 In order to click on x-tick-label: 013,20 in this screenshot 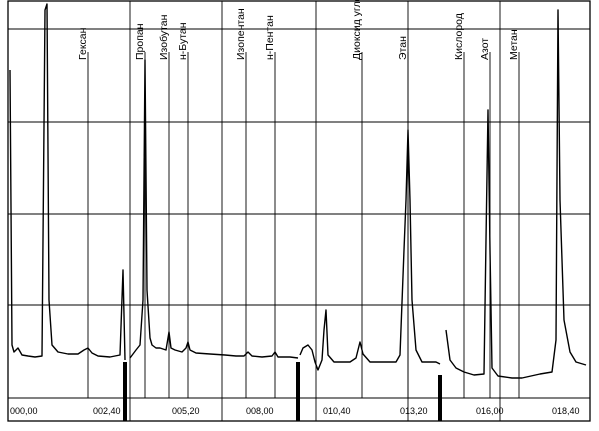, I will do `click(414, 411)`.